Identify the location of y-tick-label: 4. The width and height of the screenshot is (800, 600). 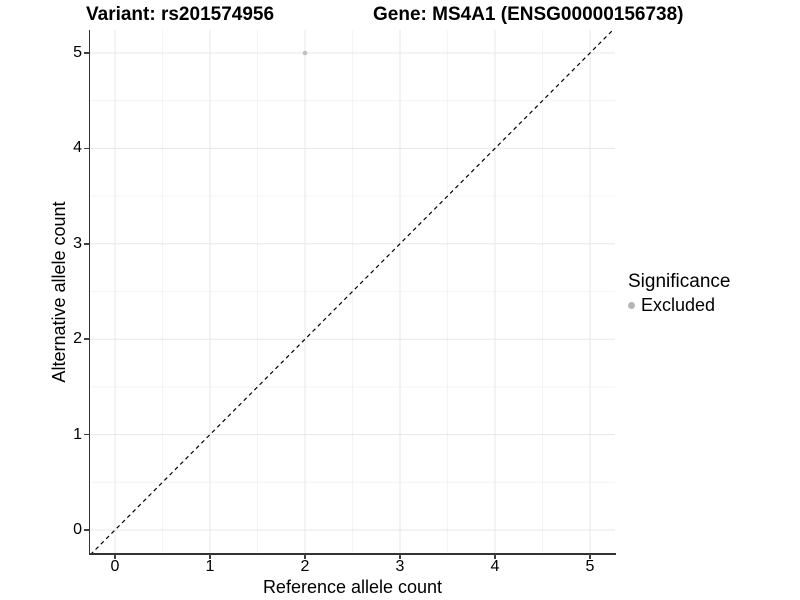
(77, 148).